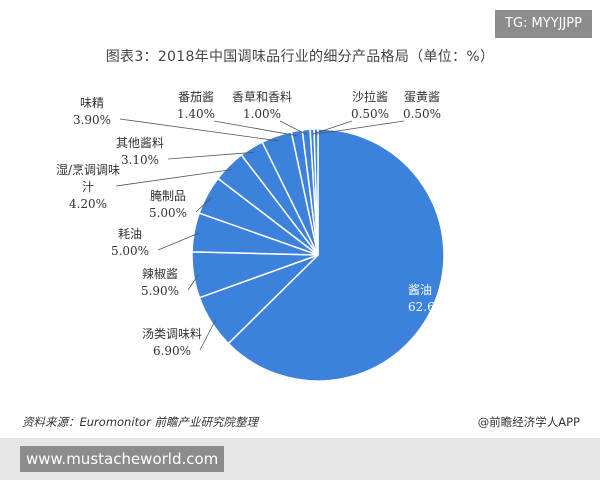  I want to click on slice-name-label: 腌制品, so click(168, 196).